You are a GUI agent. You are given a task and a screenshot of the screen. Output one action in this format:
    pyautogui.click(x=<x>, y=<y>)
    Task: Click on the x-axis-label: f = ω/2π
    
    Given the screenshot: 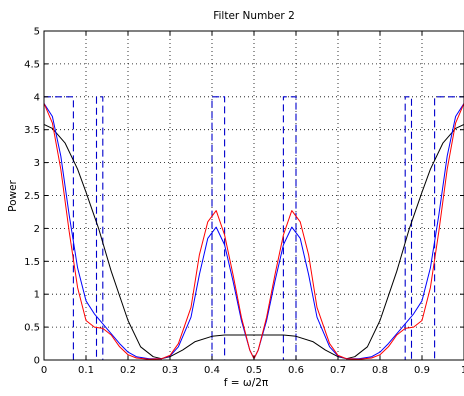 What is the action you would take?
    pyautogui.click(x=246, y=383)
    